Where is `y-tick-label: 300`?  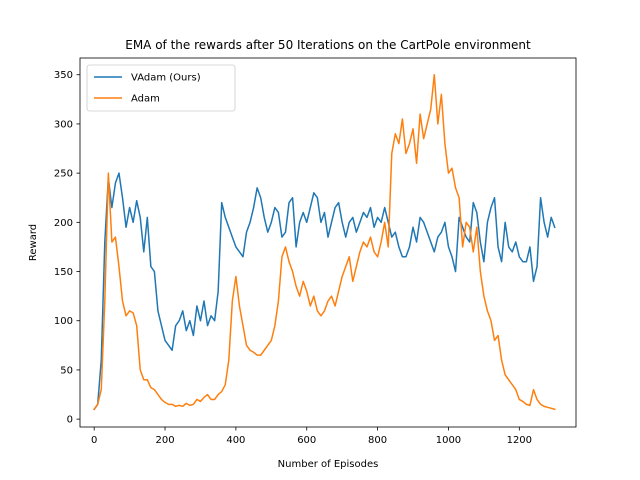
y-tick-label: 300 is located at coordinates (63, 124).